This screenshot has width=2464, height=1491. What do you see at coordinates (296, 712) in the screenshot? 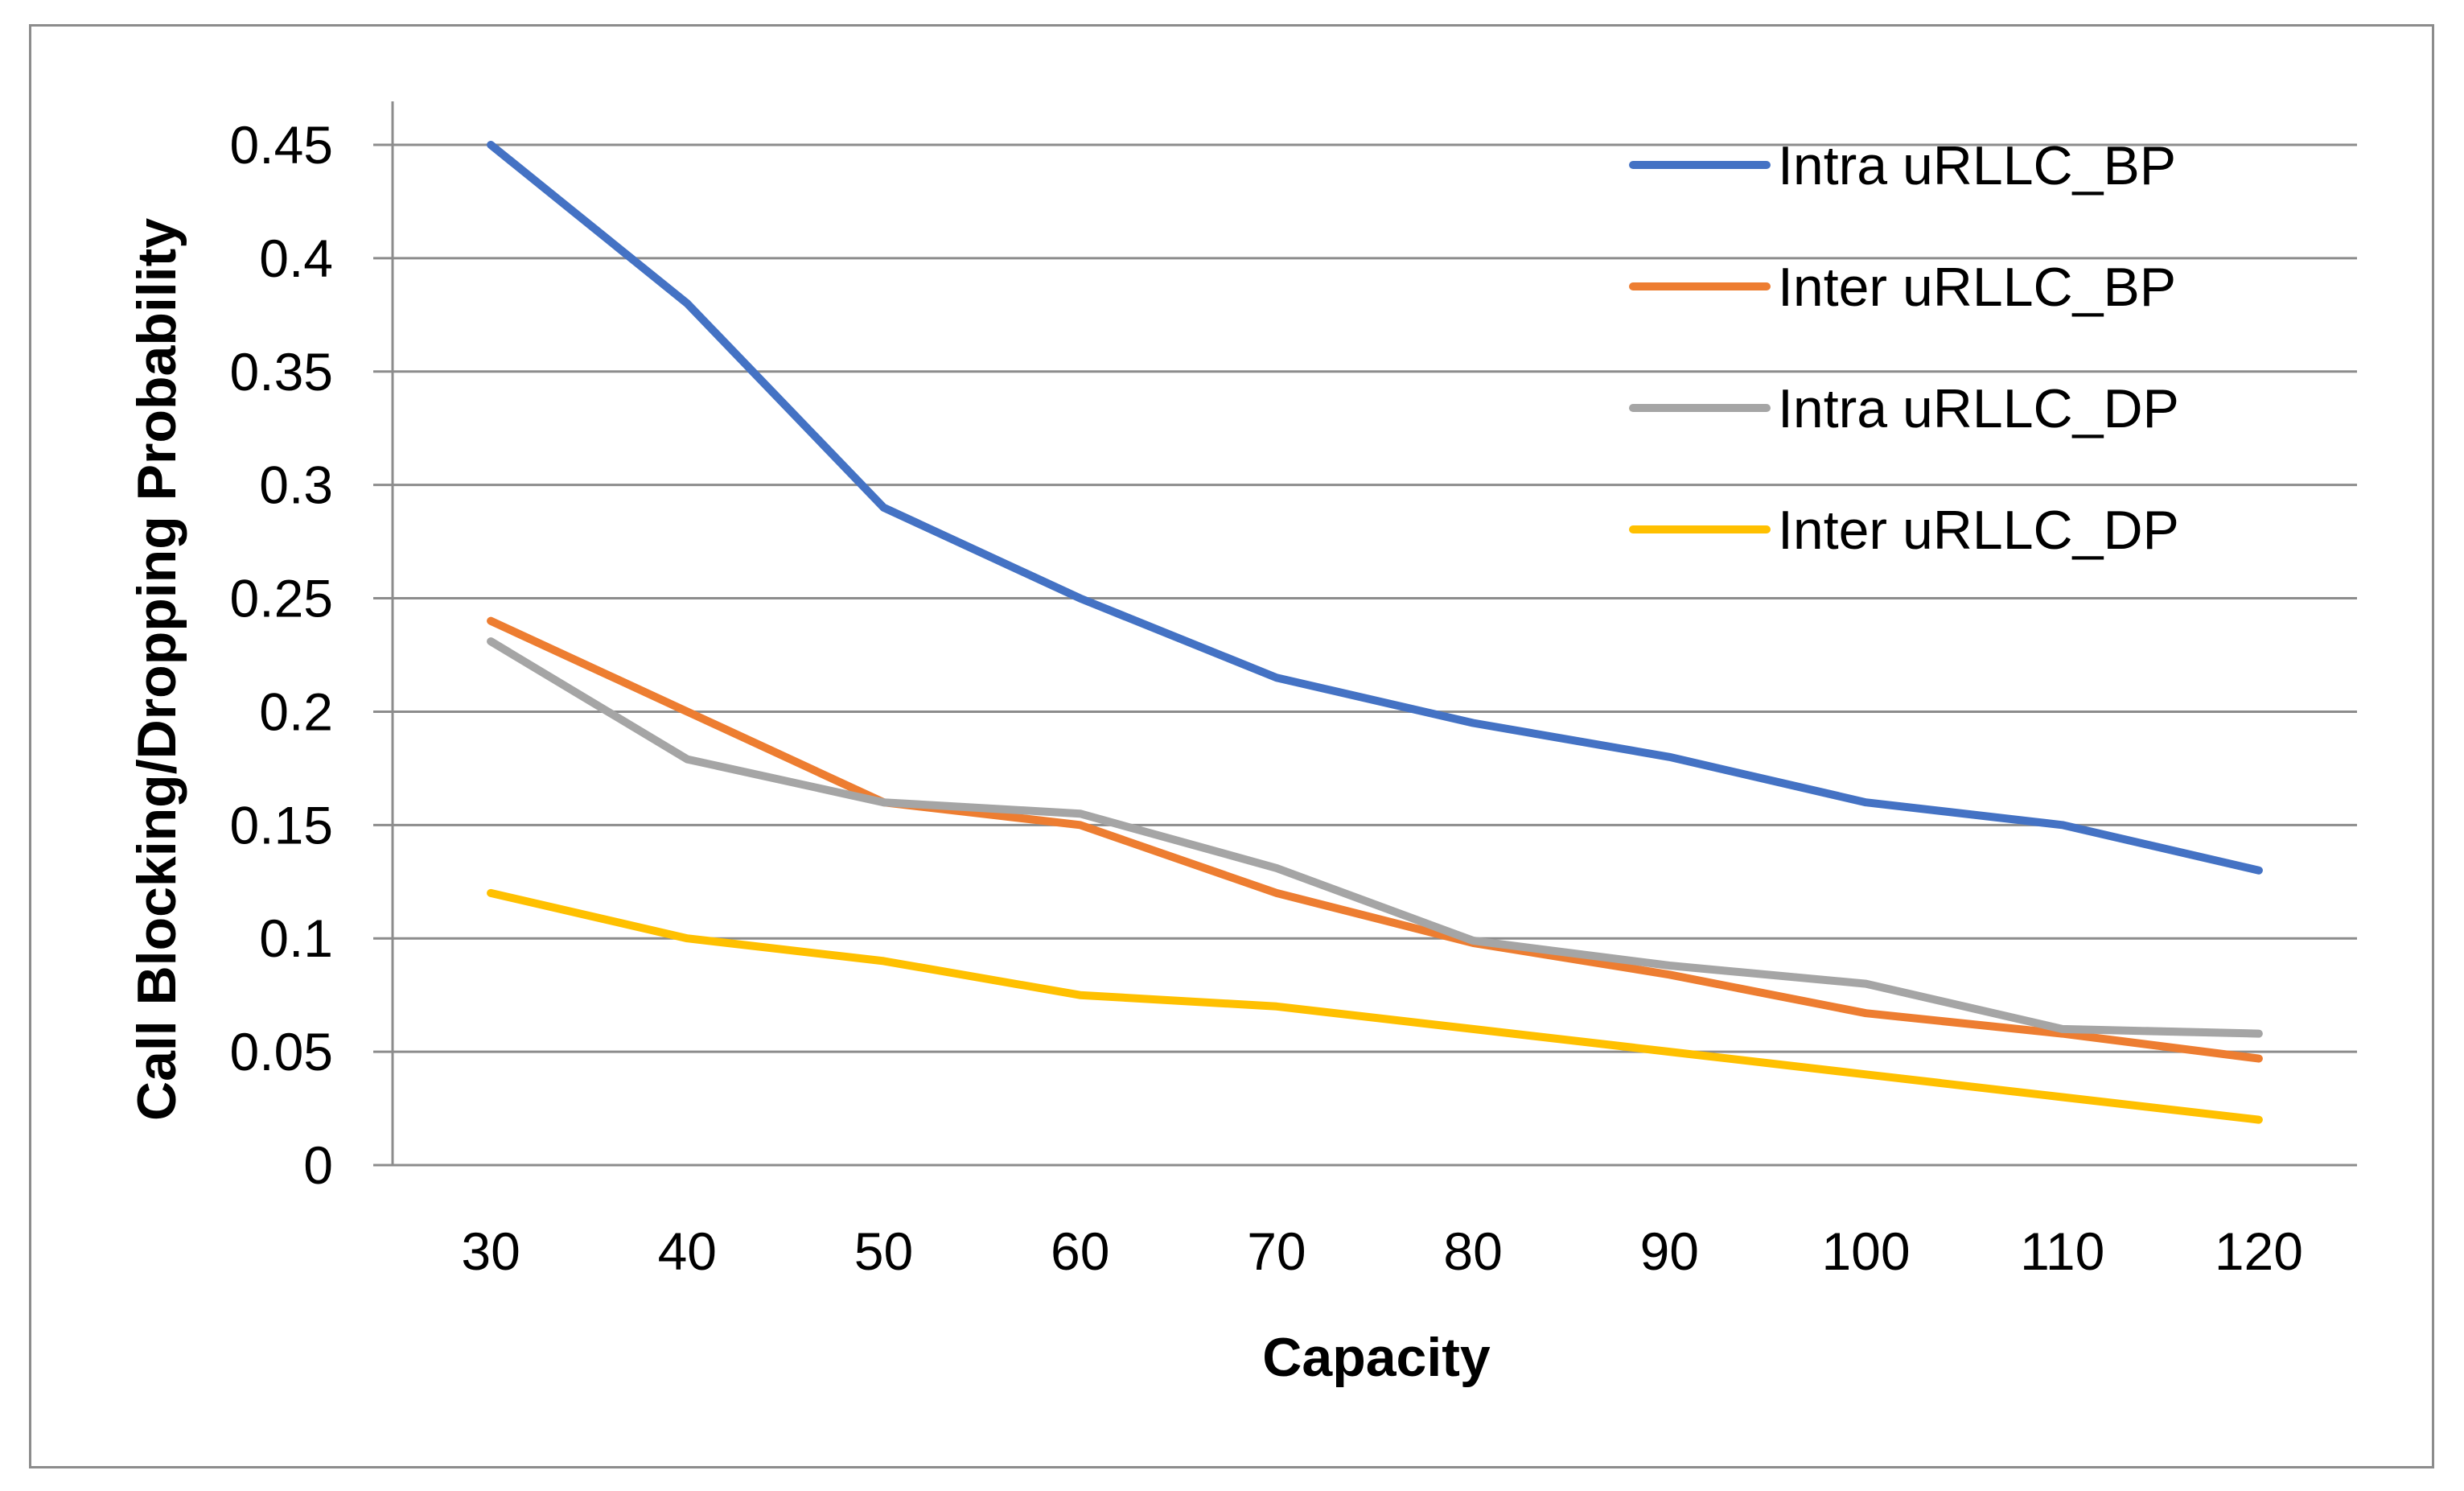
I see `y-tick-label: 0.2` at bounding box center [296, 712].